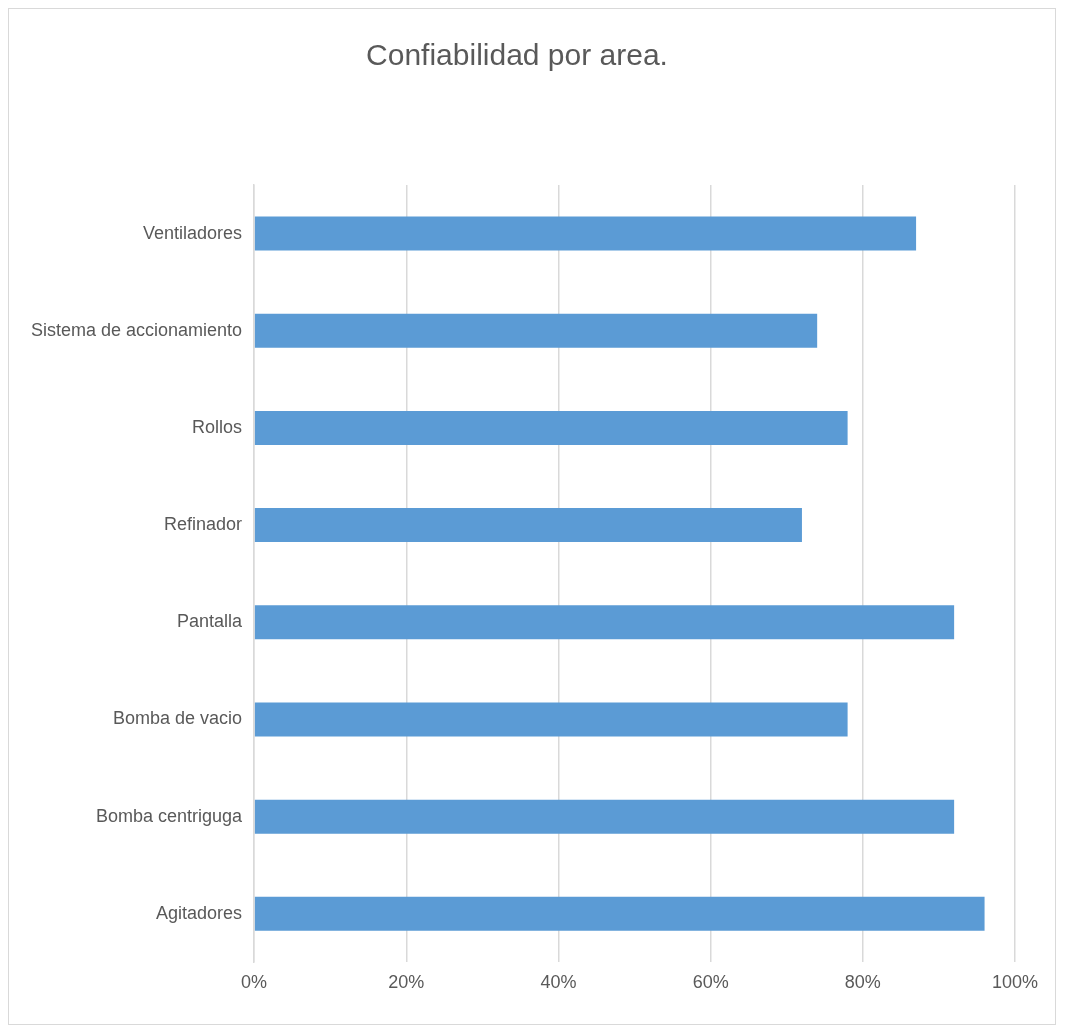 The height and width of the screenshot is (1034, 1065). Describe the element at coordinates (203, 524) in the screenshot. I see `y-tick-label: Refinador` at that location.